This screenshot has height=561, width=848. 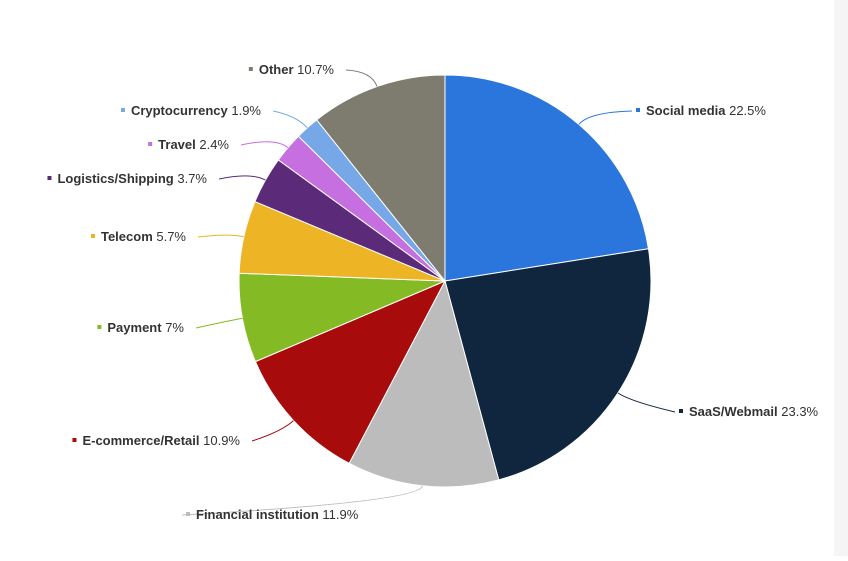 What do you see at coordinates (180, 110) in the screenshot?
I see `data-label-name: Cryptocurrency` at bounding box center [180, 110].